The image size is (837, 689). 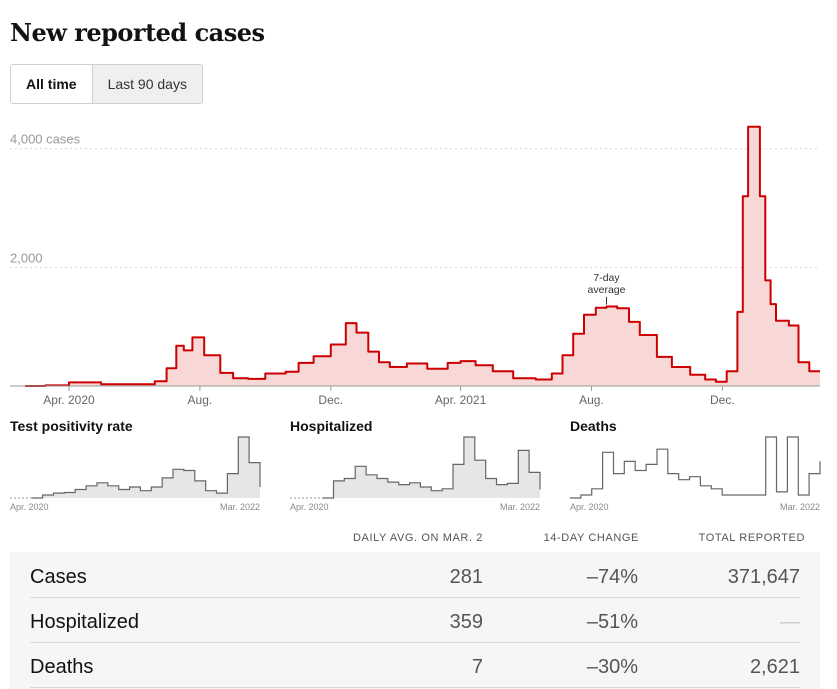 What do you see at coordinates (612, 622) in the screenshot?
I see `change-value: –51%` at bounding box center [612, 622].